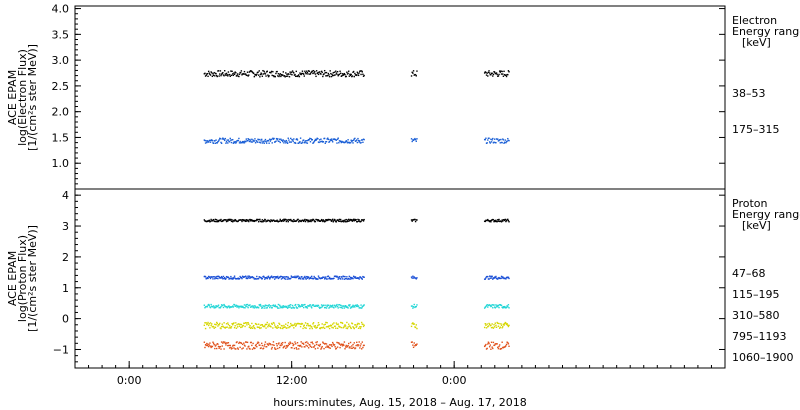 This screenshot has height=410, width=800. What do you see at coordinates (356, 325) in the screenshot?
I see `series-points` at bounding box center [356, 325].